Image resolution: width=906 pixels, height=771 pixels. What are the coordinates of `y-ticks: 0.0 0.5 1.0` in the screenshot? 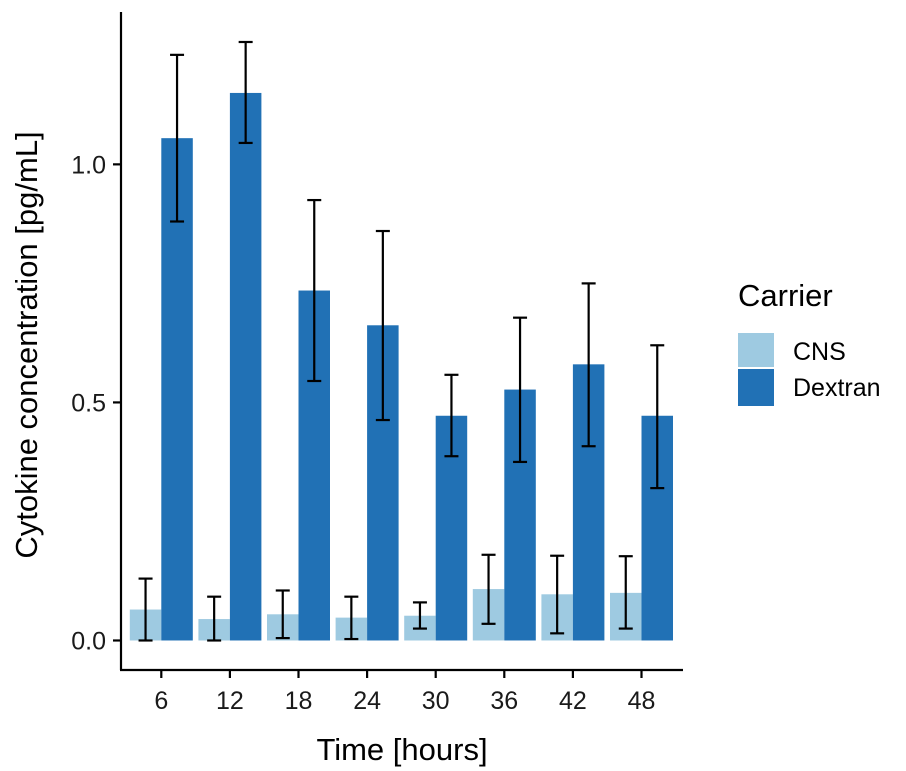 It's located at (96, 403).